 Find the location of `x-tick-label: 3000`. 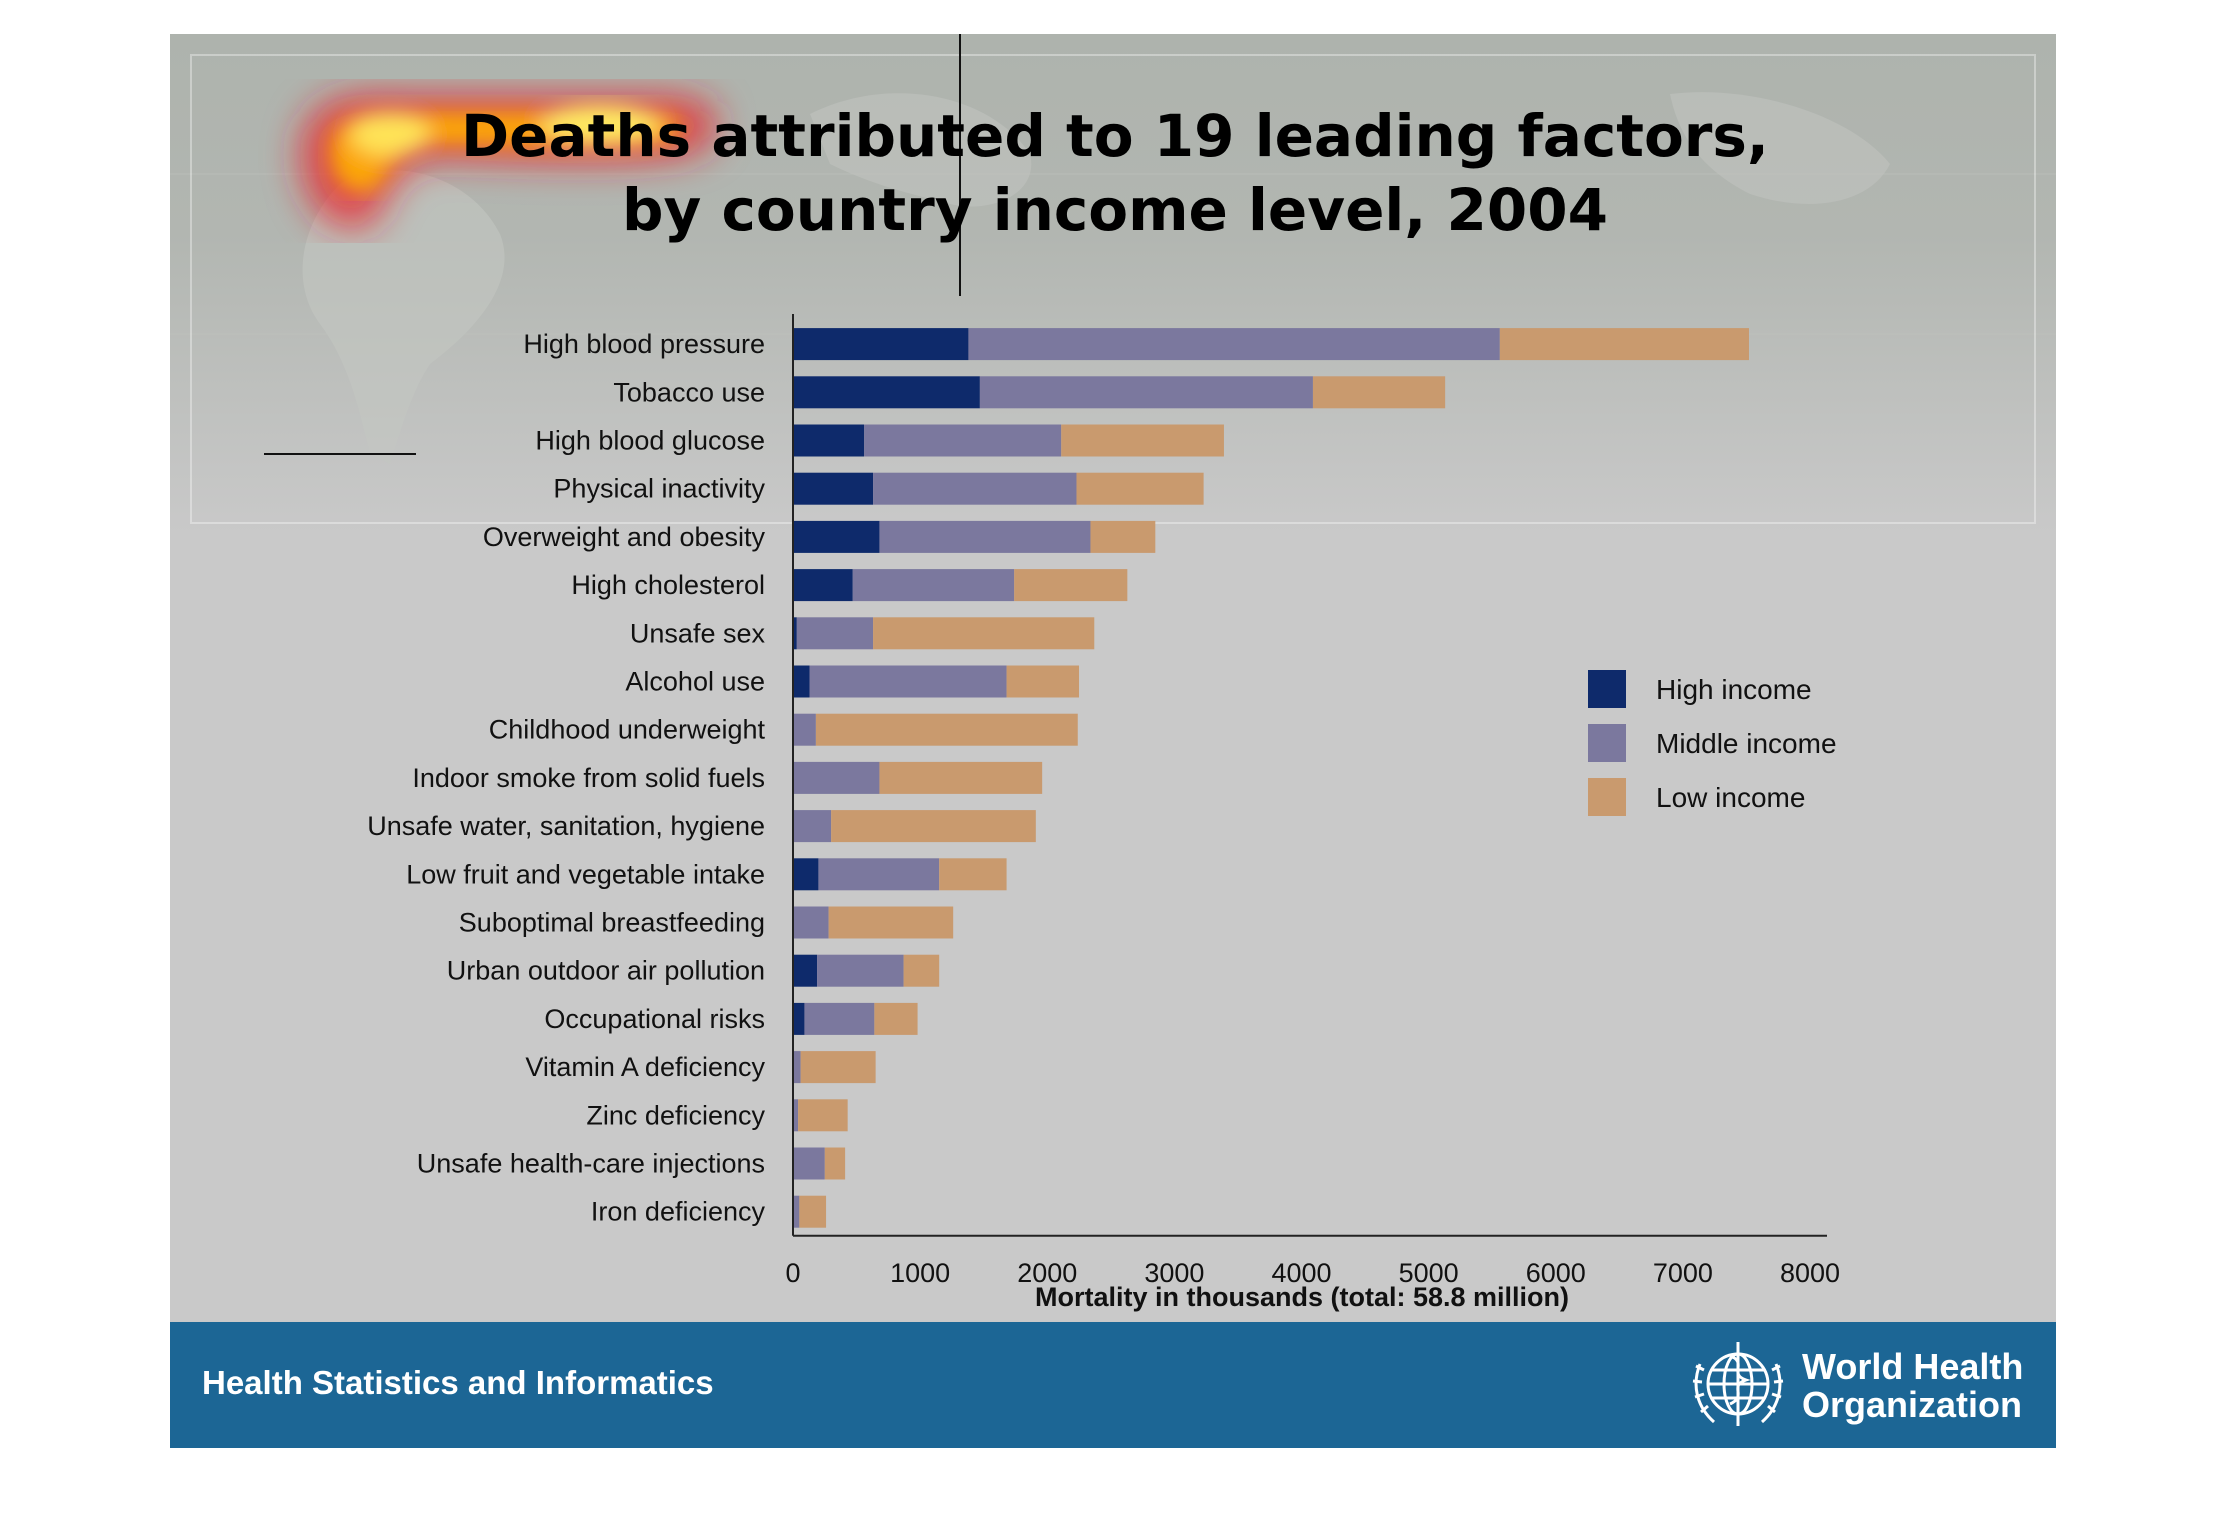

x-tick-label: 3000 is located at coordinates (1174, 1273).